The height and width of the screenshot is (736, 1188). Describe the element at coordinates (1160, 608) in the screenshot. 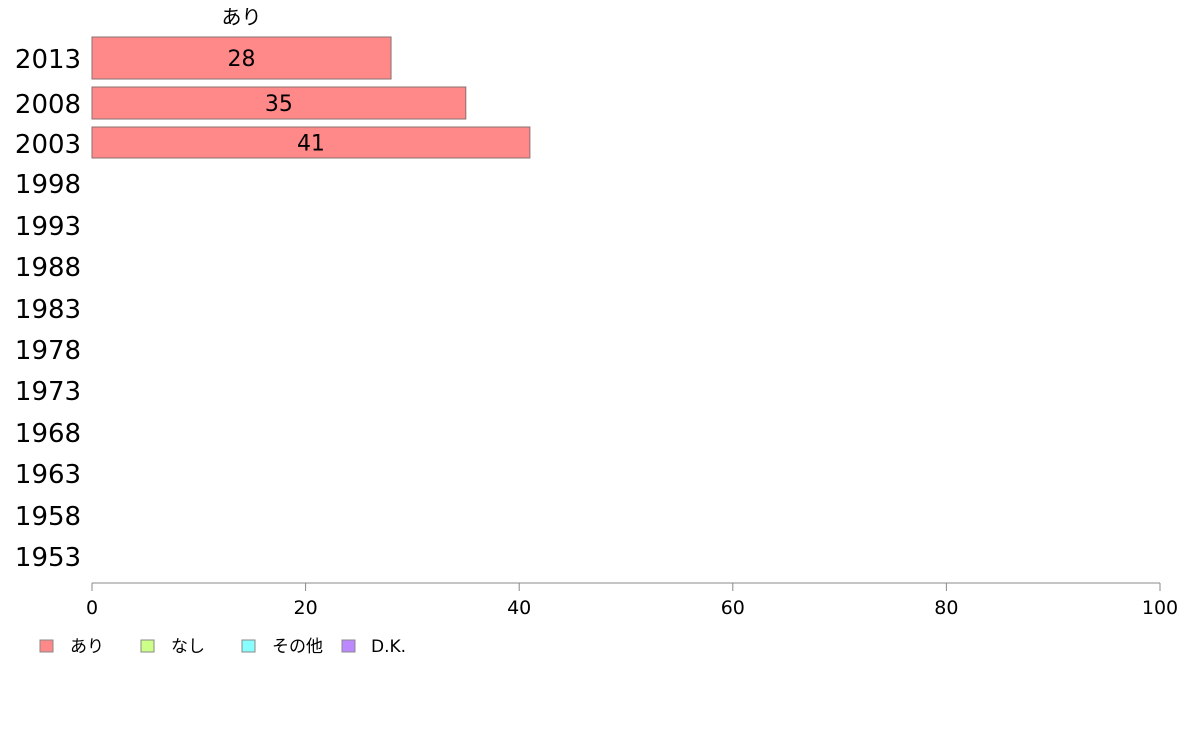

I see `x-tick-label: 100` at that location.